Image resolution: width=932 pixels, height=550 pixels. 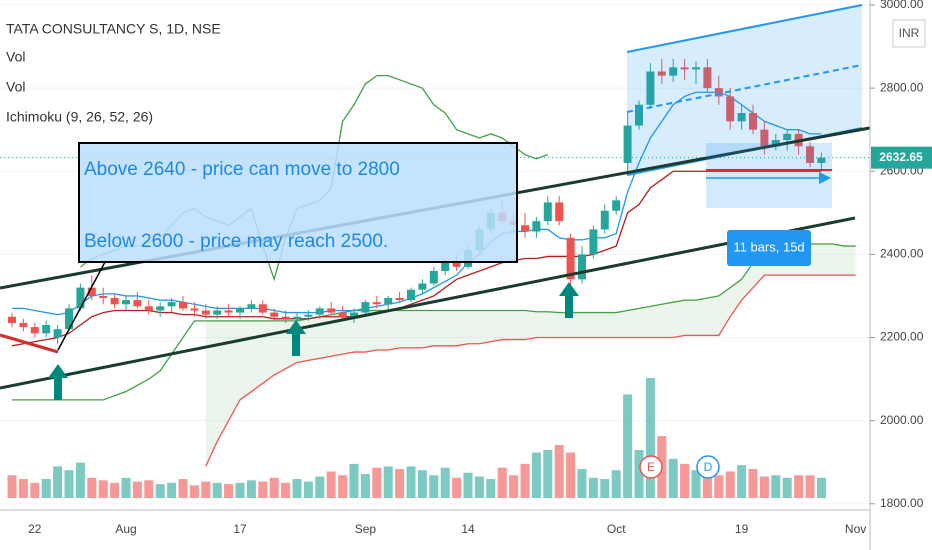 What do you see at coordinates (616, 529) in the screenshot?
I see `x-tick-label: Oct` at bounding box center [616, 529].